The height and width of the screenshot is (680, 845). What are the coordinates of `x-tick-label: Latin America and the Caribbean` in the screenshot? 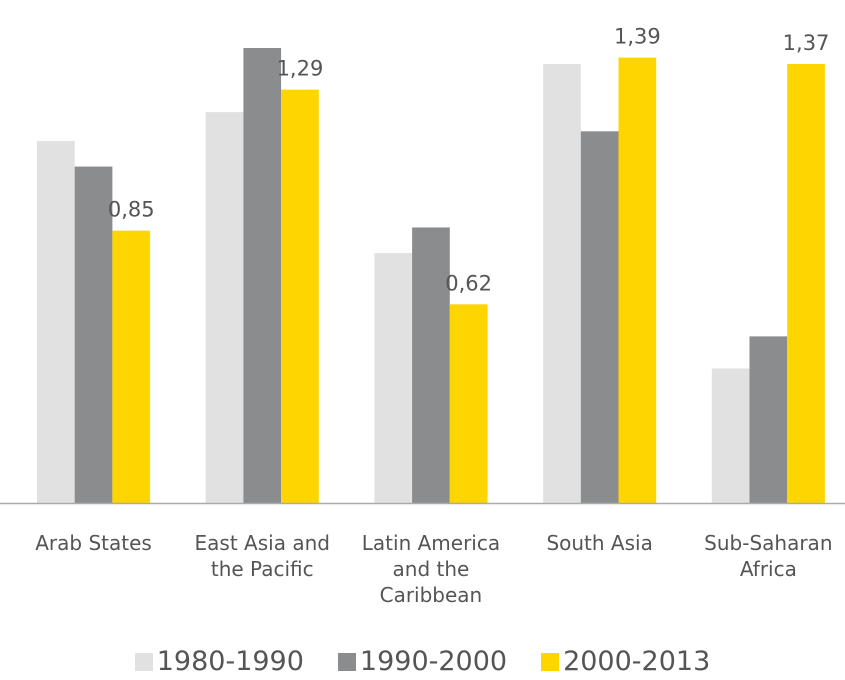 It's located at (431, 569).